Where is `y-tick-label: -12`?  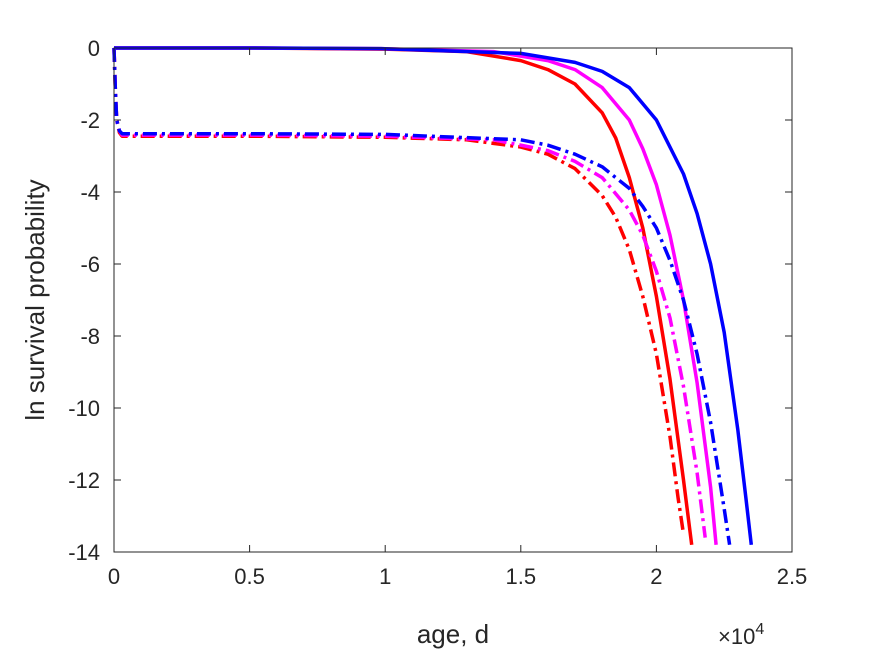 y-tick-label: -12 is located at coordinates (84, 480).